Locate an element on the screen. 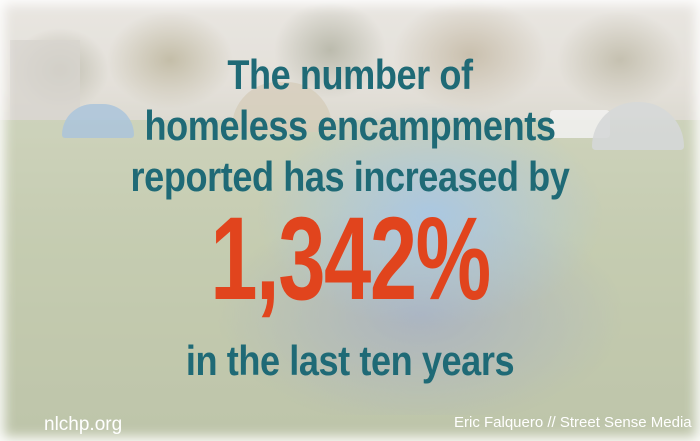 This screenshot has width=700, height=441. headline-line-4: in the last ten years is located at coordinates (350, 360).